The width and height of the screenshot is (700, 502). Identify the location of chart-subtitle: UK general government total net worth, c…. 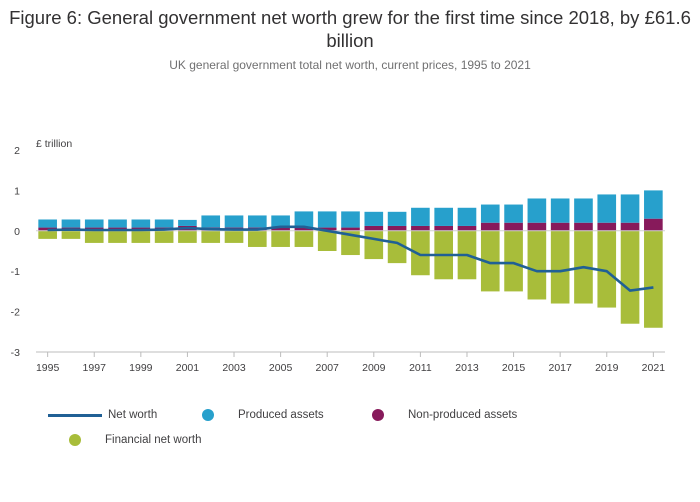
(350, 65).